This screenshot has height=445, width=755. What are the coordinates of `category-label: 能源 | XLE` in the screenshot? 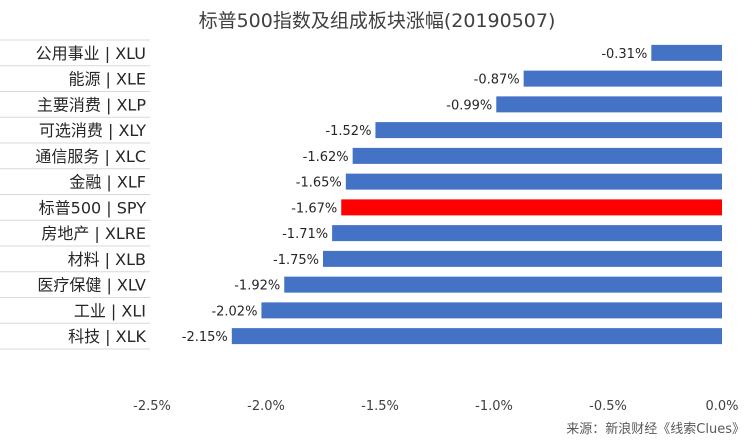 It's located at (107, 79).